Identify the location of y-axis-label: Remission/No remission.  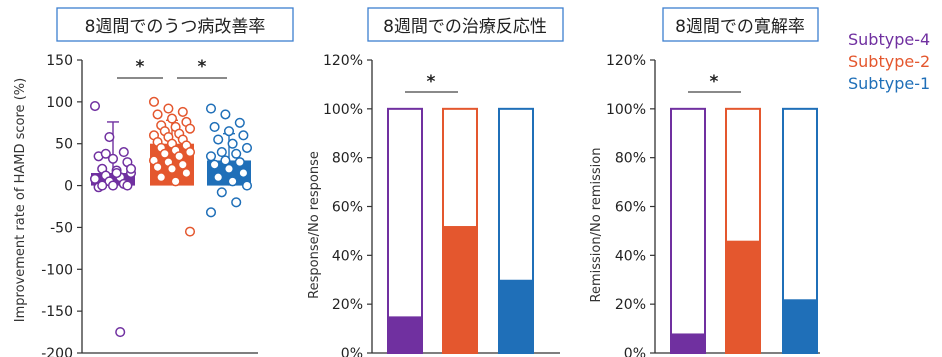
(596, 225).